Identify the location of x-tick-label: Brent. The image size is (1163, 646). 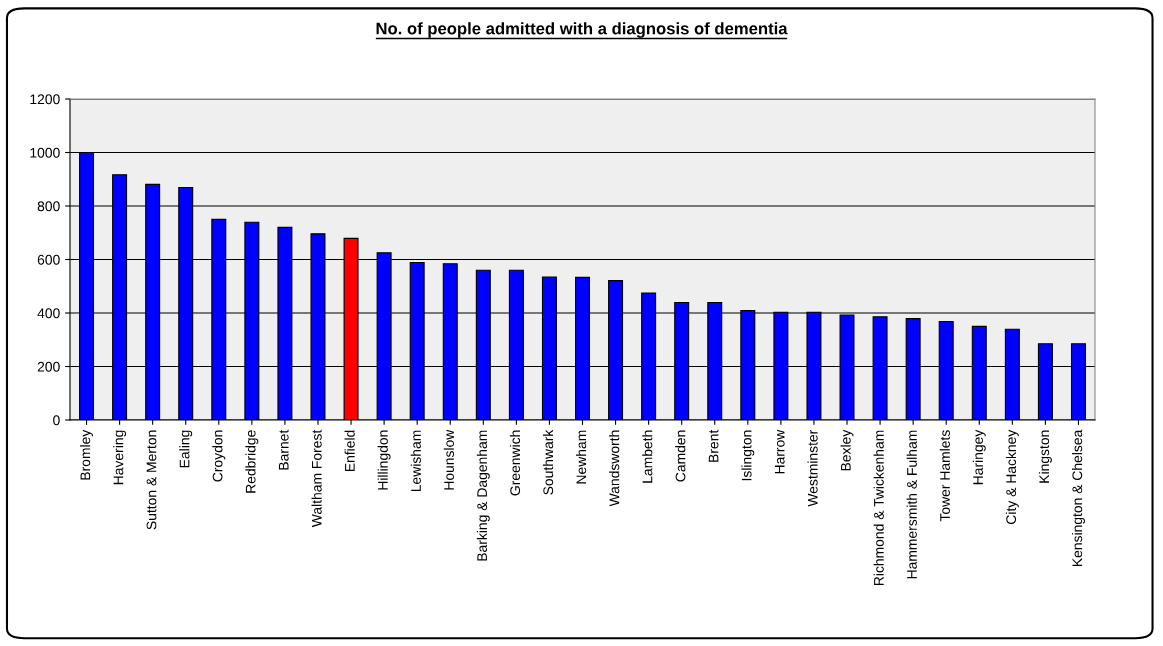
(713, 445).